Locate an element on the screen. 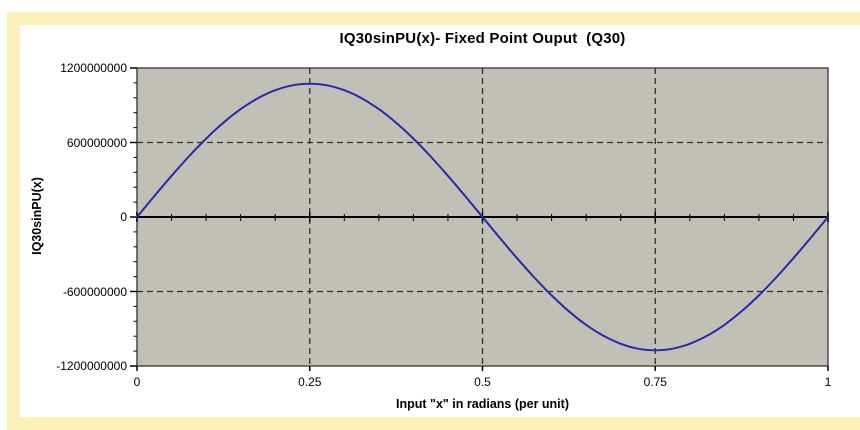 The image size is (860, 430). x-tick-label: 0.75 is located at coordinates (655, 382).